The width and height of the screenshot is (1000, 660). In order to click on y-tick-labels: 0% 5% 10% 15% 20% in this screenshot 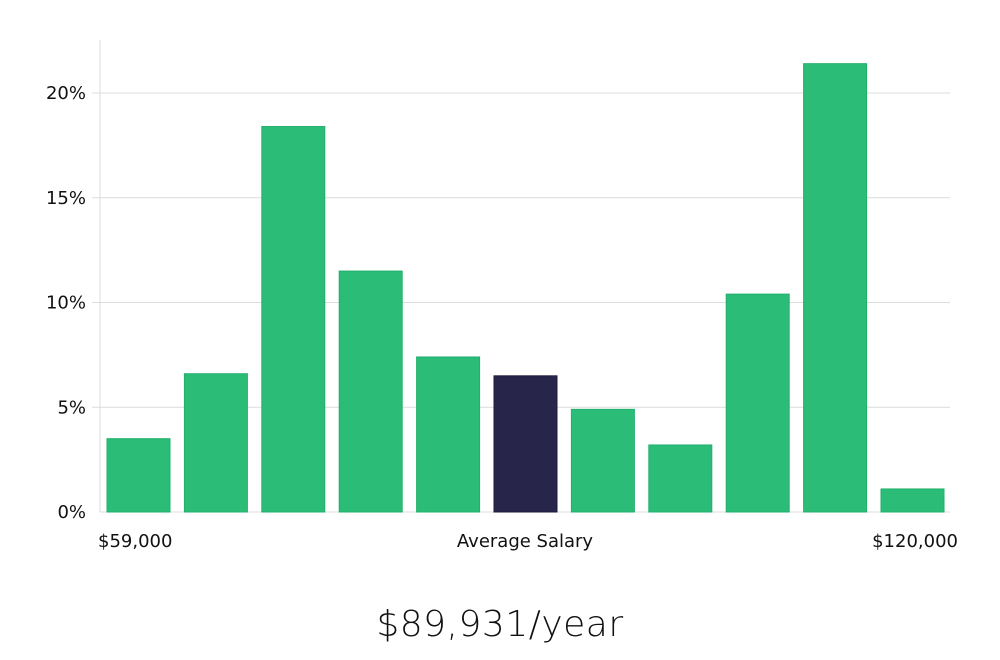, I will do `click(66, 303)`.